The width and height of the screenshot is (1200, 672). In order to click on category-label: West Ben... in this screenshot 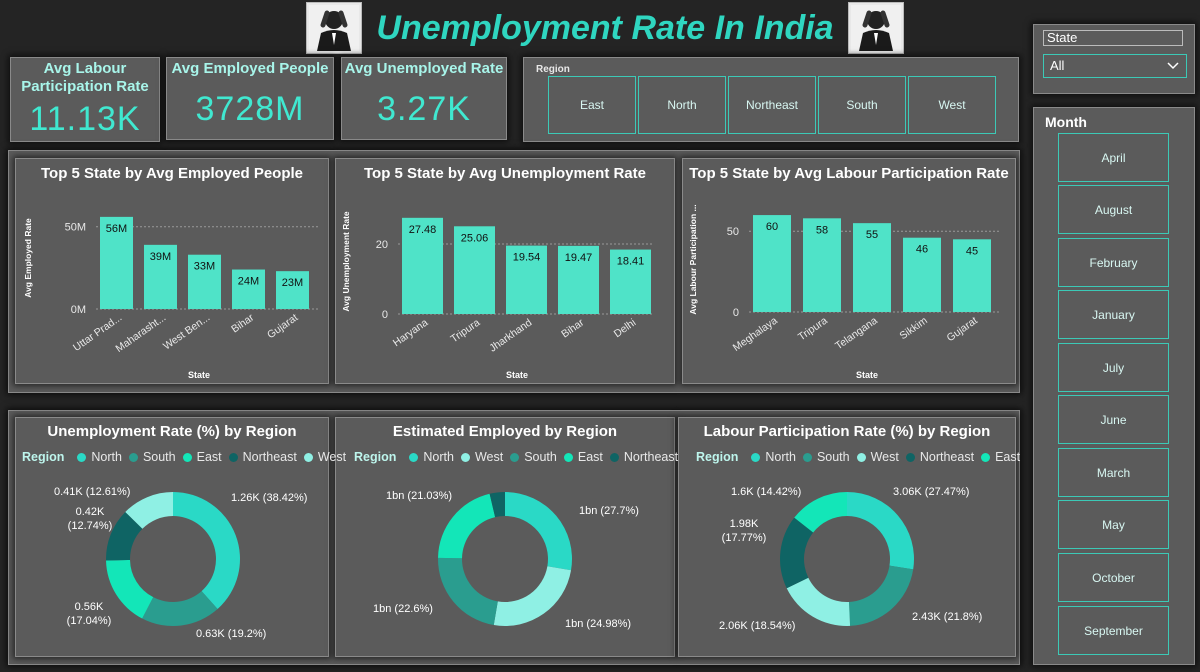, I will do `click(186, 332)`.